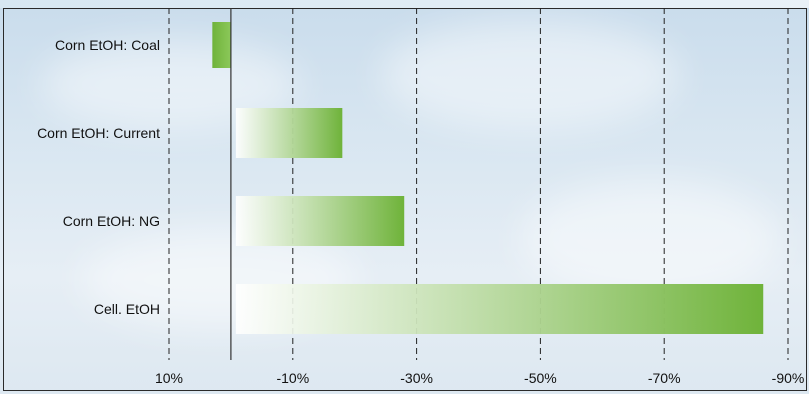  What do you see at coordinates (169, 378) in the screenshot?
I see `x-tick-label: 10%` at bounding box center [169, 378].